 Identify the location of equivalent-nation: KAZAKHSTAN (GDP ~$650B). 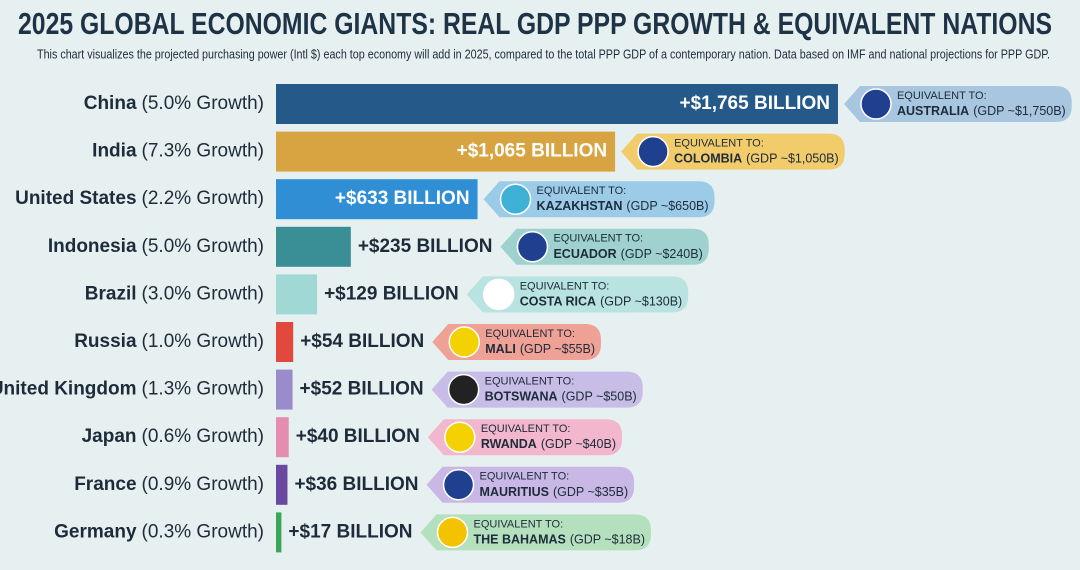
(623, 206).